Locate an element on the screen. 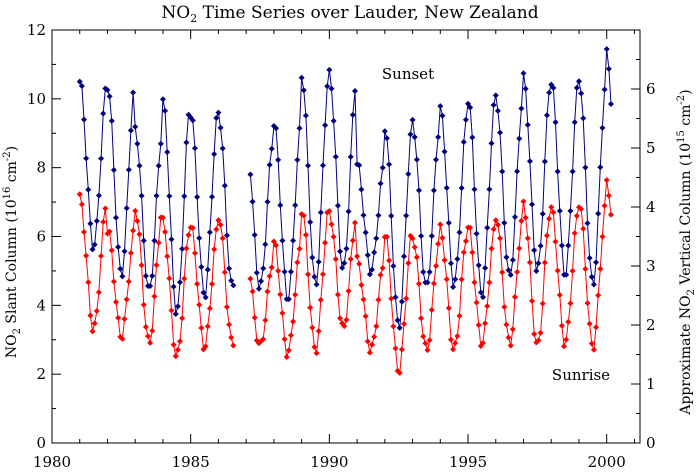 The image size is (696, 473). y-right-tick-label: 2 is located at coordinates (651, 325).